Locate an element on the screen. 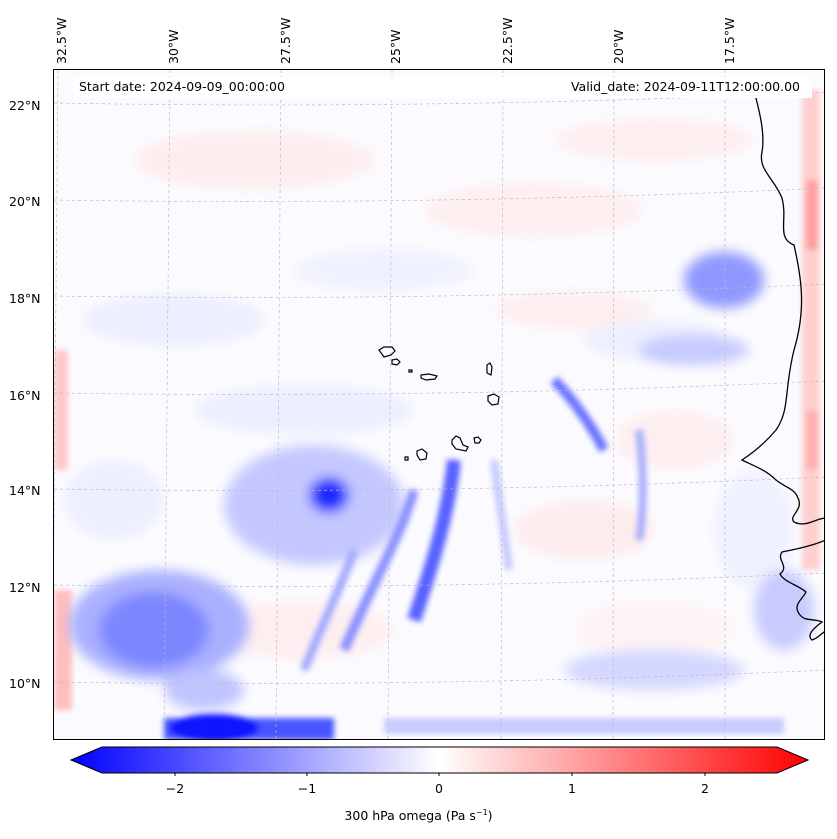  colorbar-title: 300 hPa omega (Pa s−1) is located at coordinates (418, 816).